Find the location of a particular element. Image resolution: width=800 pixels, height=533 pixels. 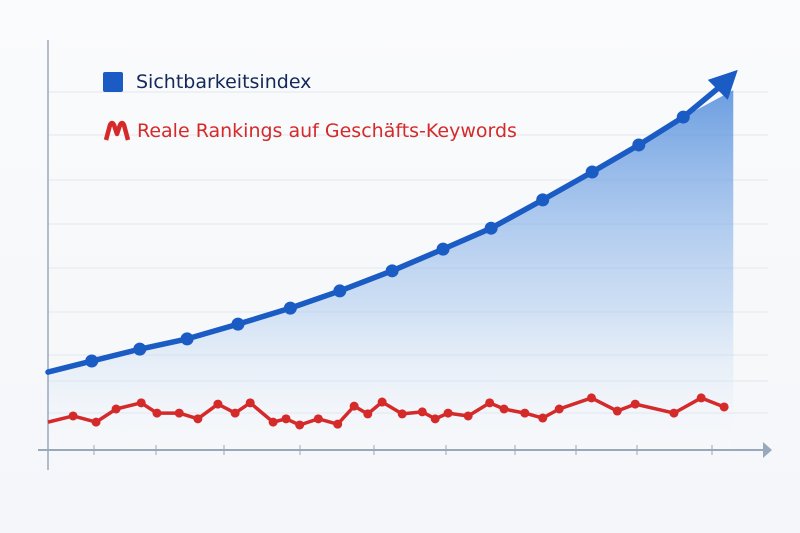

legend-item-sichtbarkeitsindex: Sichtbarkeitsindex is located at coordinates (207, 82).